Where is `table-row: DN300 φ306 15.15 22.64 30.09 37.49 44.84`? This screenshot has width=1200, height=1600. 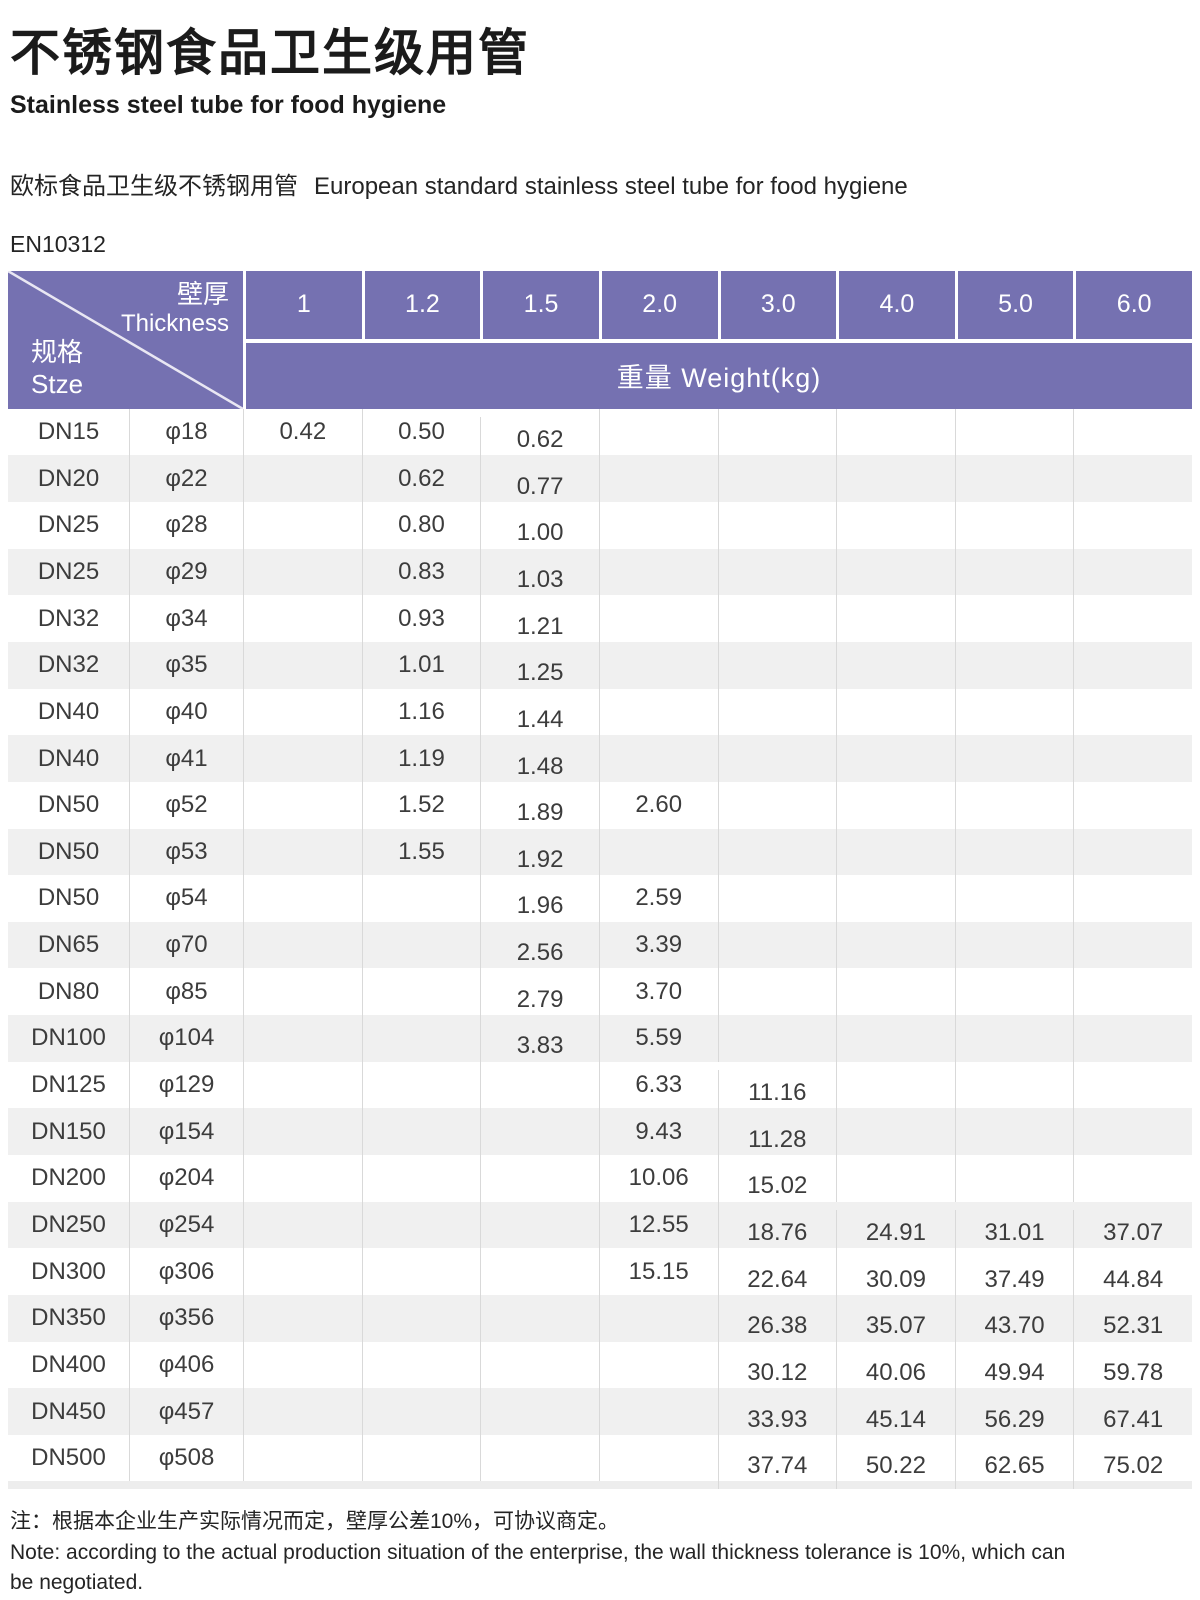
table-row: DN300 φ306 15.15 22.64 30.09 37.49 44.84 is located at coordinates (600, 1275).